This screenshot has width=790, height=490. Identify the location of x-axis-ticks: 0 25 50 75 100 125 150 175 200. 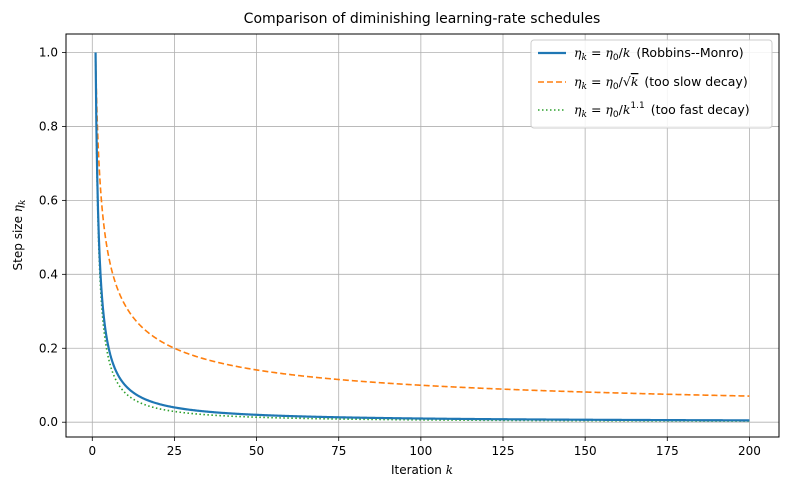
(424, 447).